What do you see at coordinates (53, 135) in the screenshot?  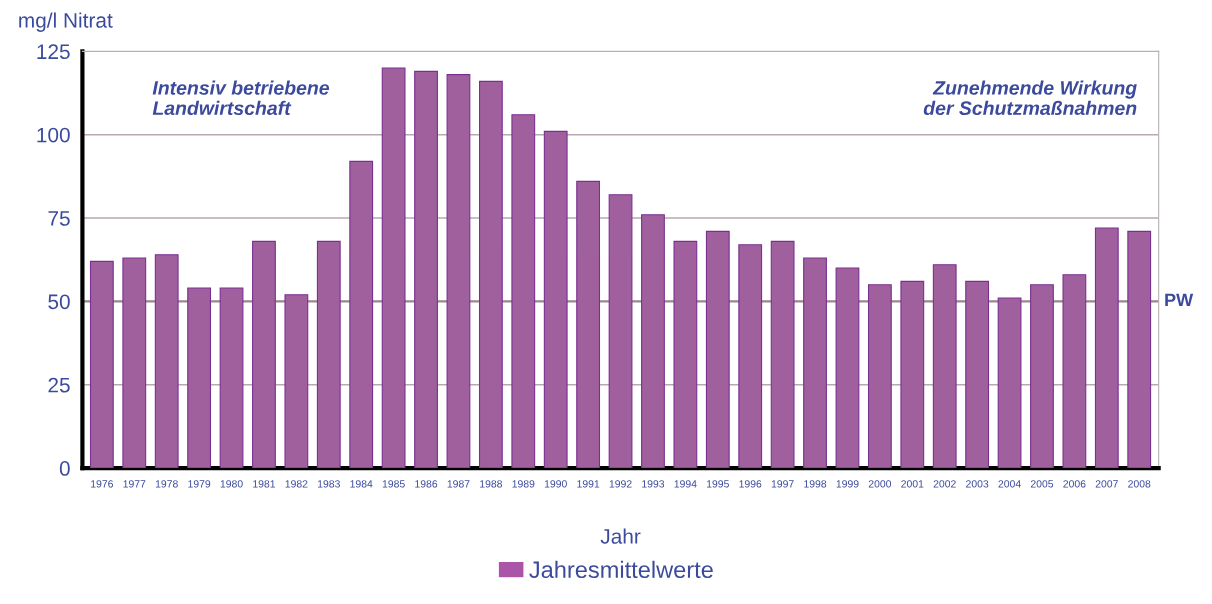 I see `y-tick-label: 100` at bounding box center [53, 135].